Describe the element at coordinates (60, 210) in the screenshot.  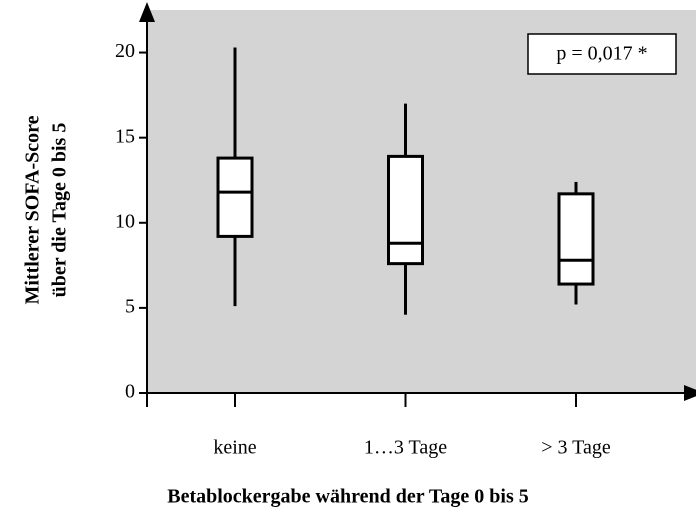
I see `y-axis-label: über die Tage 0 bis 5` at that location.